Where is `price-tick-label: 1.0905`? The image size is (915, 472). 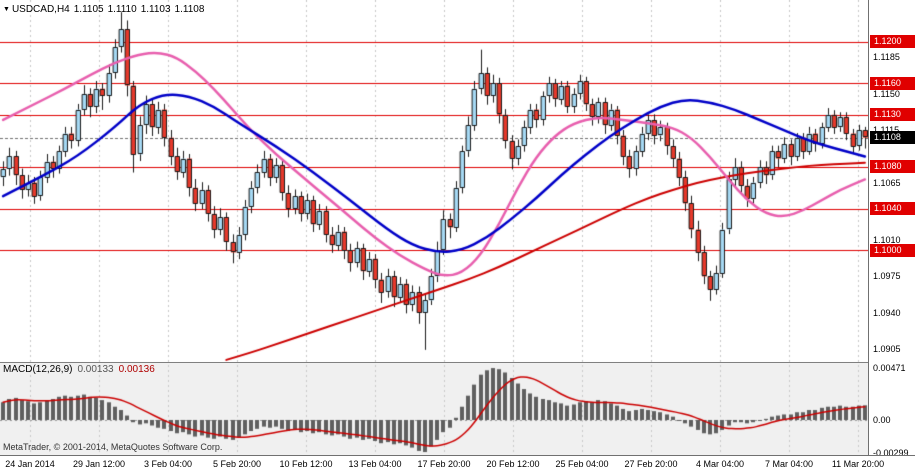
price-tick-label: 1.0905 is located at coordinates (887, 349).